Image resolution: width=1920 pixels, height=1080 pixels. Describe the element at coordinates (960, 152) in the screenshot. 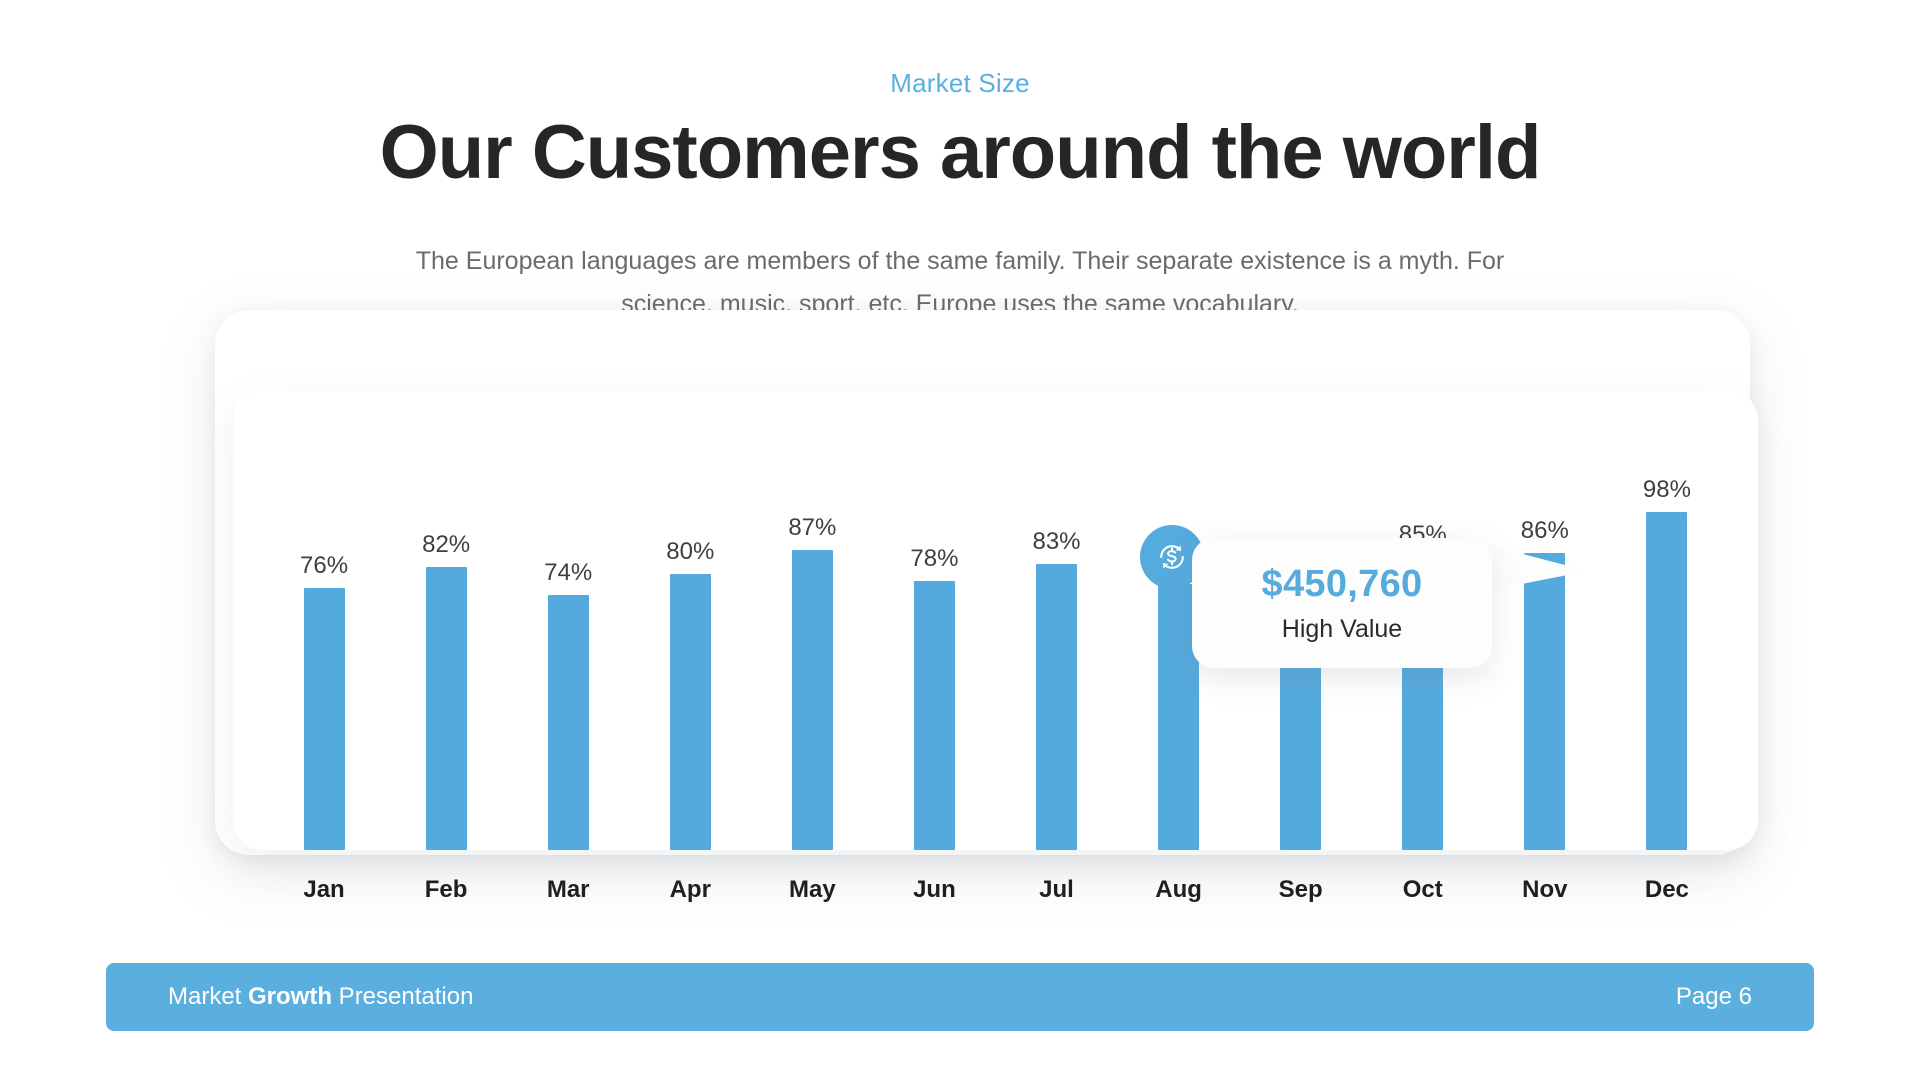

I see `page-title: Our Customers around the world` at that location.